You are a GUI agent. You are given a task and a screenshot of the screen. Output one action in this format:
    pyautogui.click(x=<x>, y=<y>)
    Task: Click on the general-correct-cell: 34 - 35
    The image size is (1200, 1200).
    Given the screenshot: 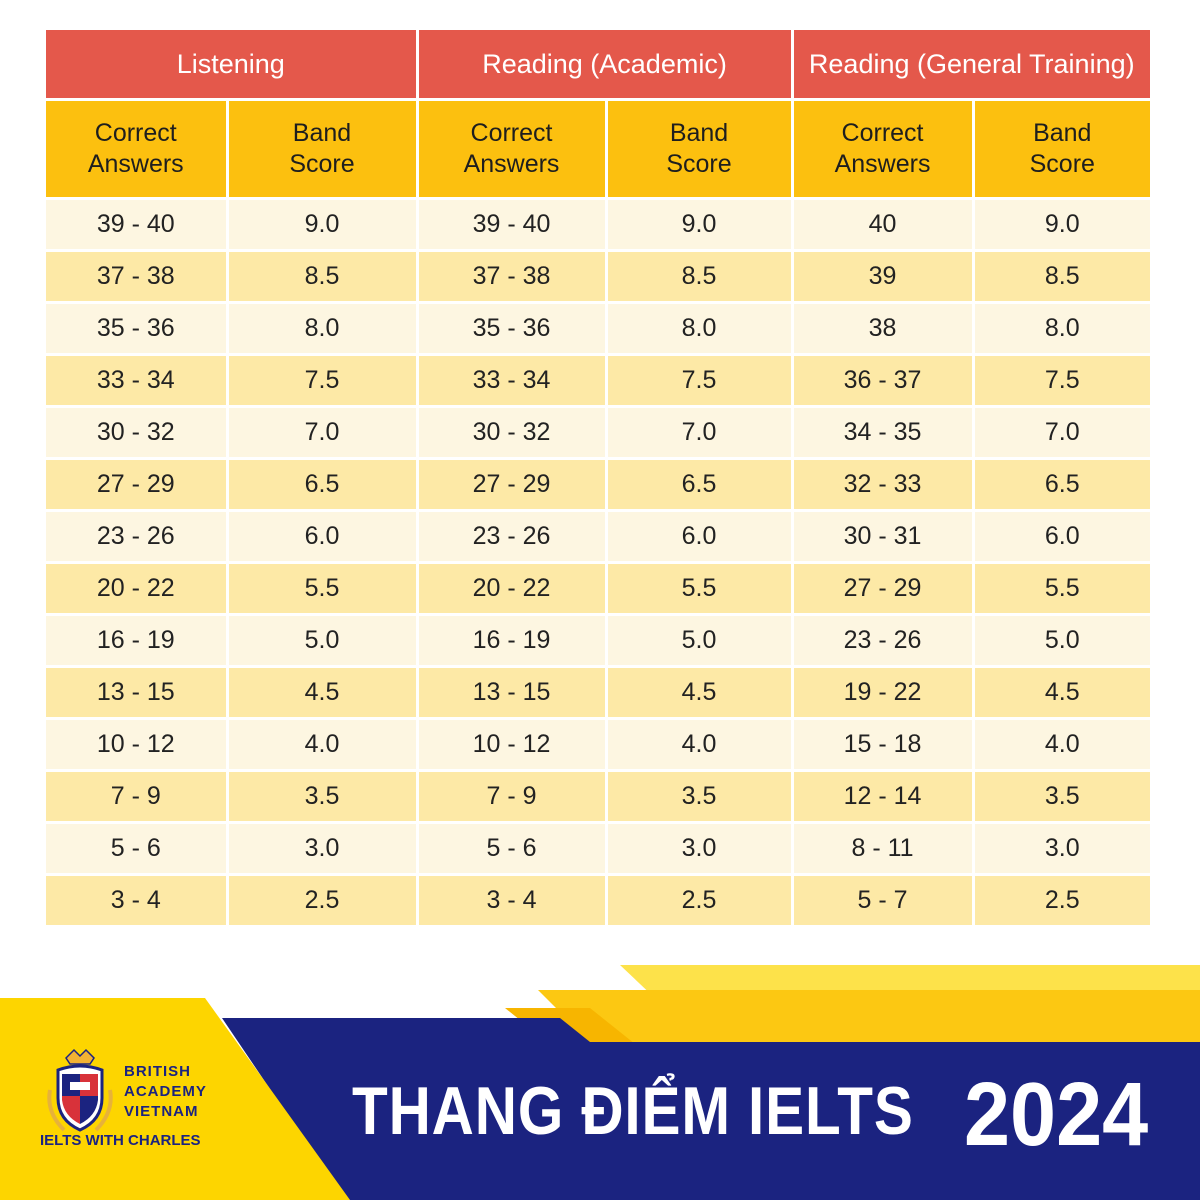 What is the action you would take?
    pyautogui.click(x=883, y=433)
    